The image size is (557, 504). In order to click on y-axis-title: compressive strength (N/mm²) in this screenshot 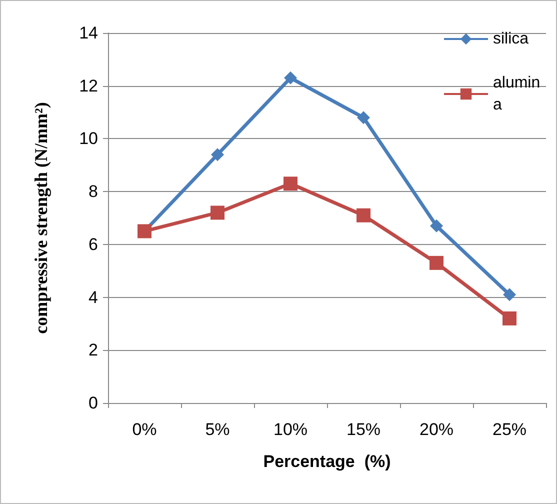, I will do `click(41, 218)`.